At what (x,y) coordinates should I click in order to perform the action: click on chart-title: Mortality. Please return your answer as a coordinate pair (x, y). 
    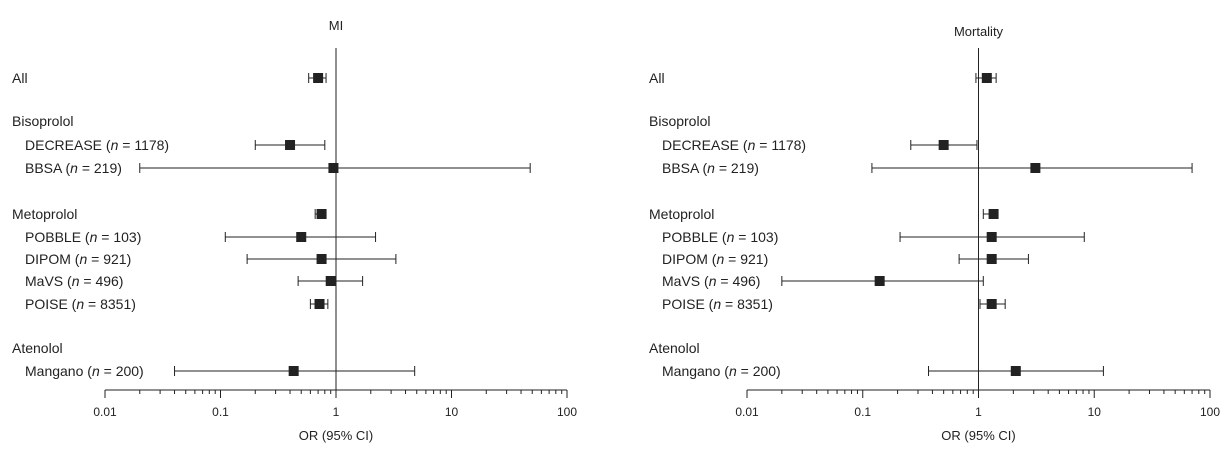
    Looking at the image, I should click on (979, 31).